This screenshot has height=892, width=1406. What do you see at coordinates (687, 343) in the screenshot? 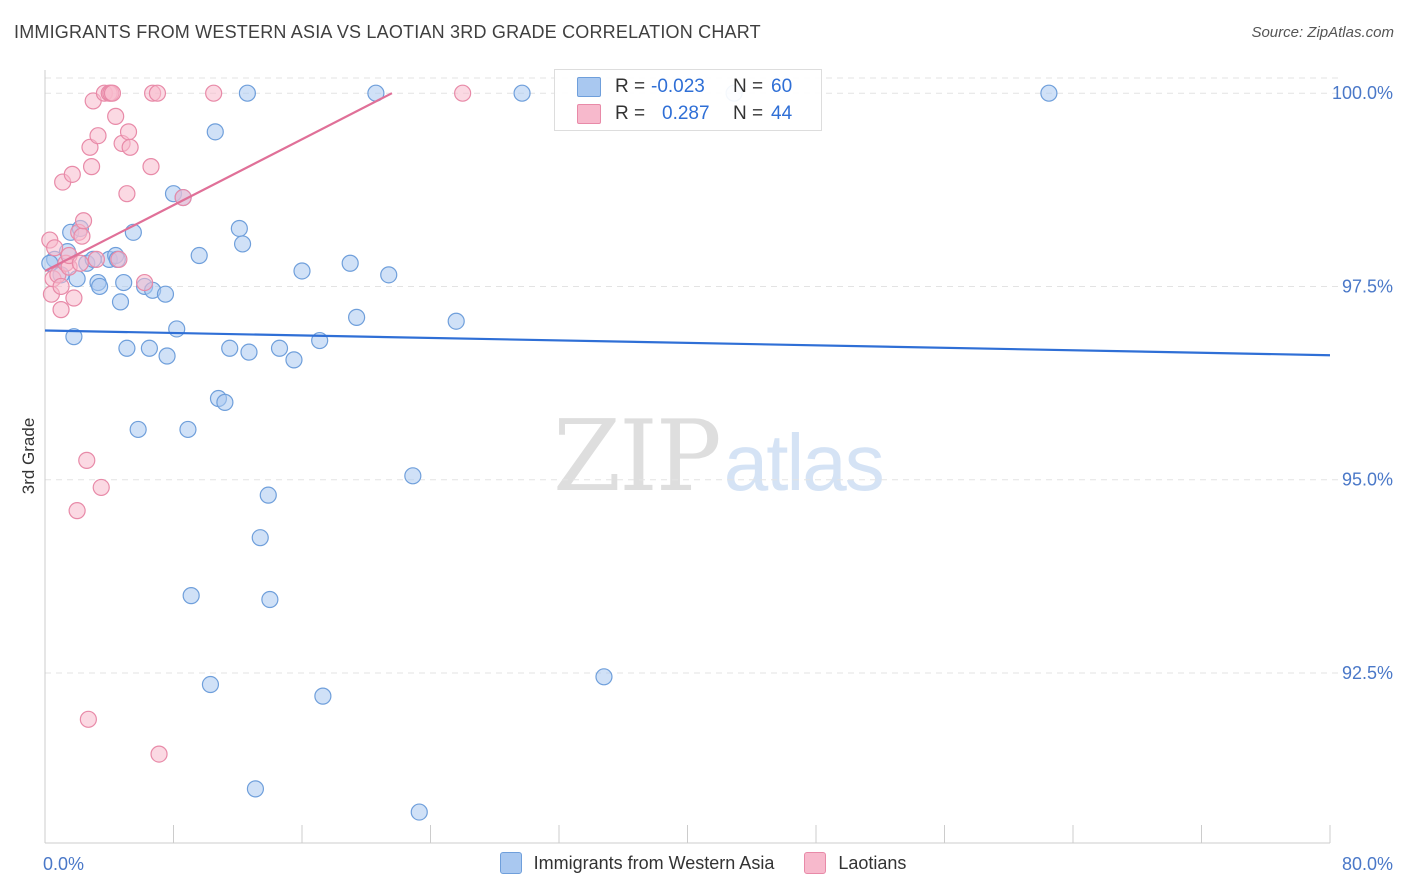
I see `western-asia-trendline` at bounding box center [687, 343].